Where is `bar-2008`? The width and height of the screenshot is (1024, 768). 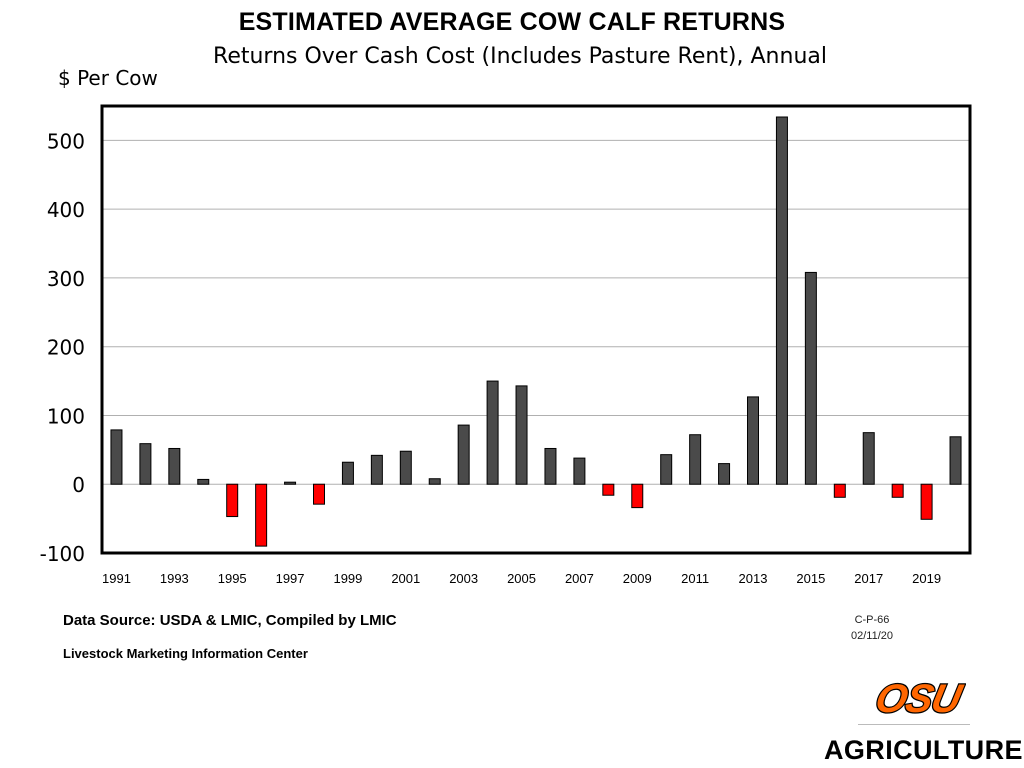 bar-2008 is located at coordinates (608, 489).